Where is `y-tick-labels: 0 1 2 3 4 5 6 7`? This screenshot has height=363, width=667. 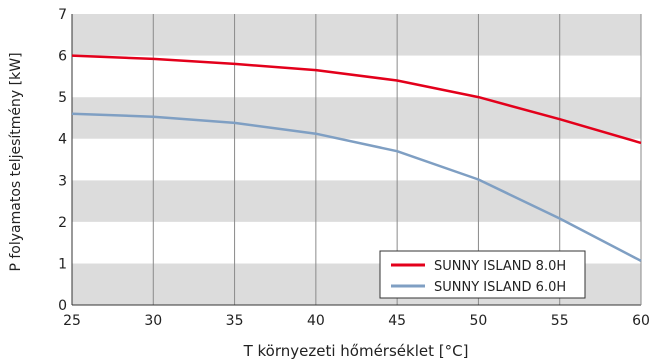
y-tick-labels: 0 1 2 3 4 5 6 7 is located at coordinates (62, 160).